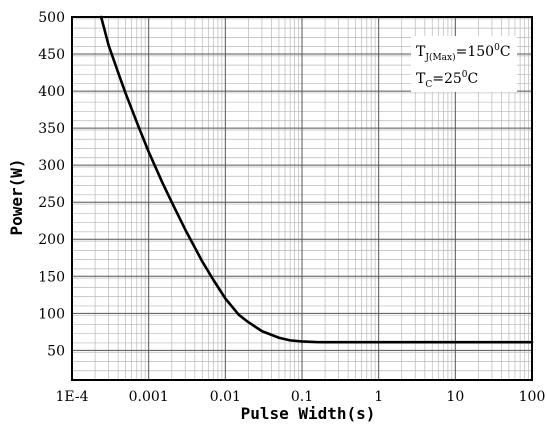  I want to click on annotation-line-tc: TC=250C, so click(447, 80).